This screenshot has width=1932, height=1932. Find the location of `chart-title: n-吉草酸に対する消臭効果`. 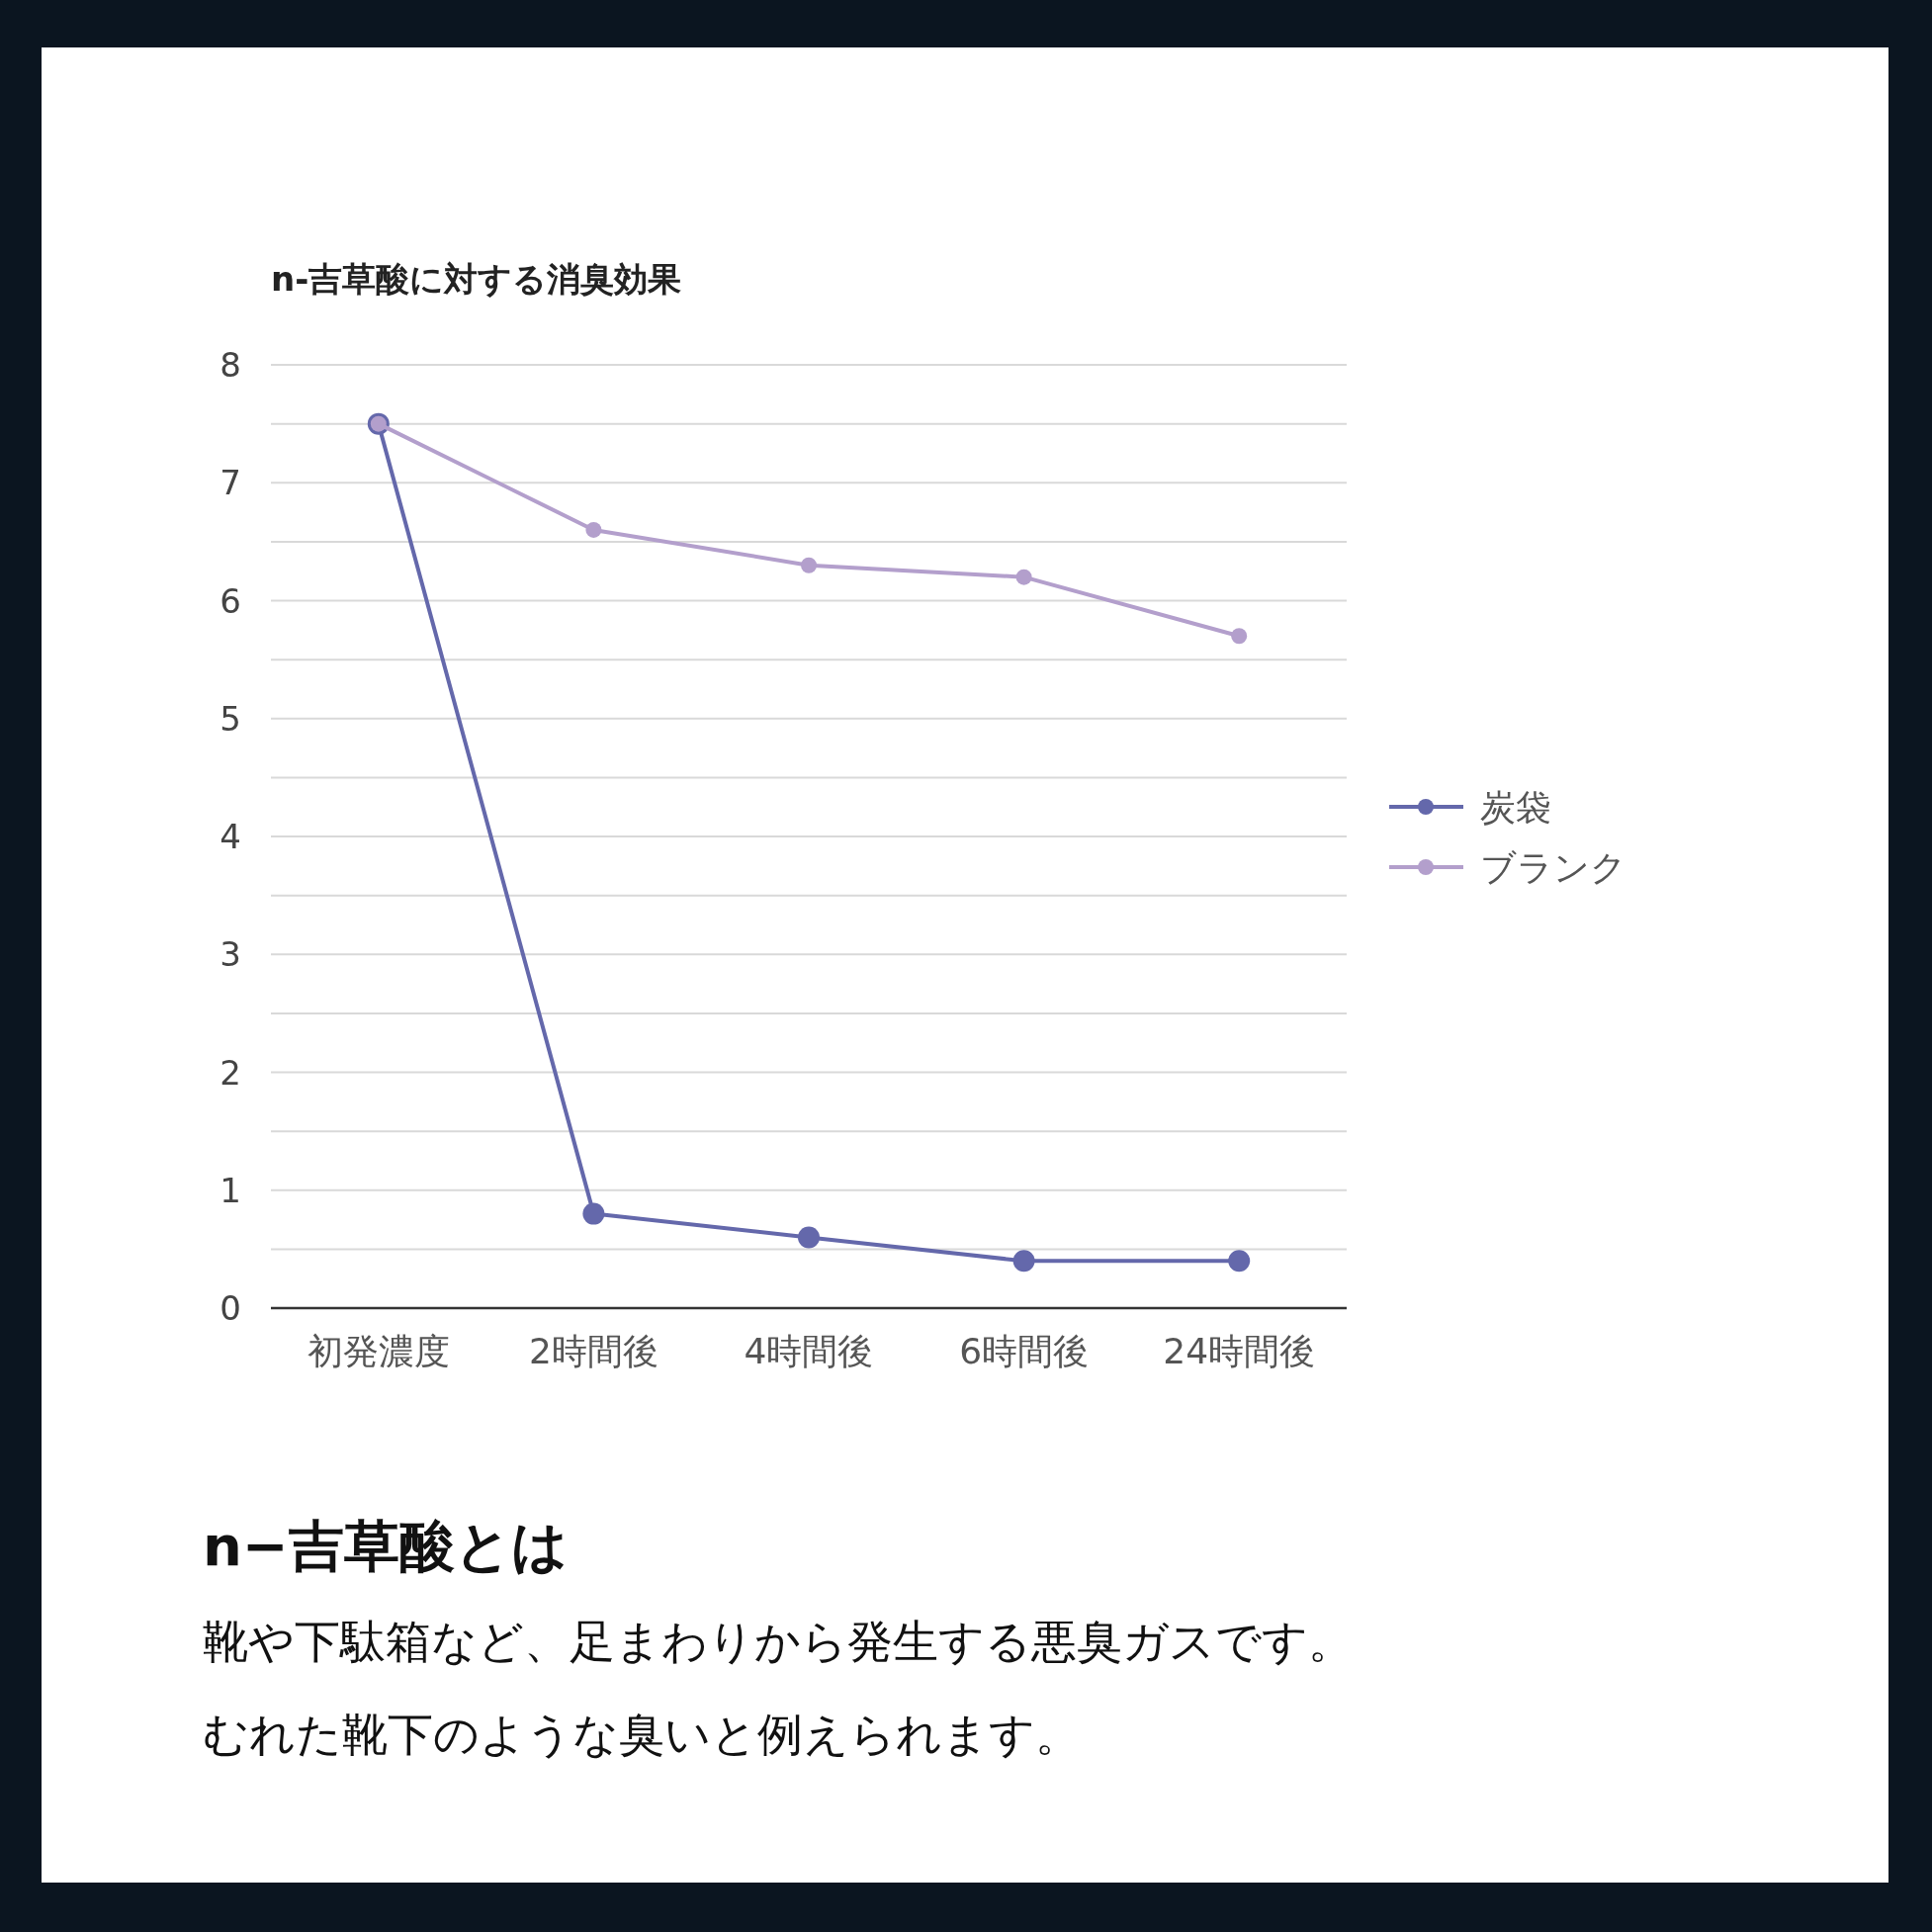

chart-title: n-吉草酸に対する消臭効果 is located at coordinates (476, 279).